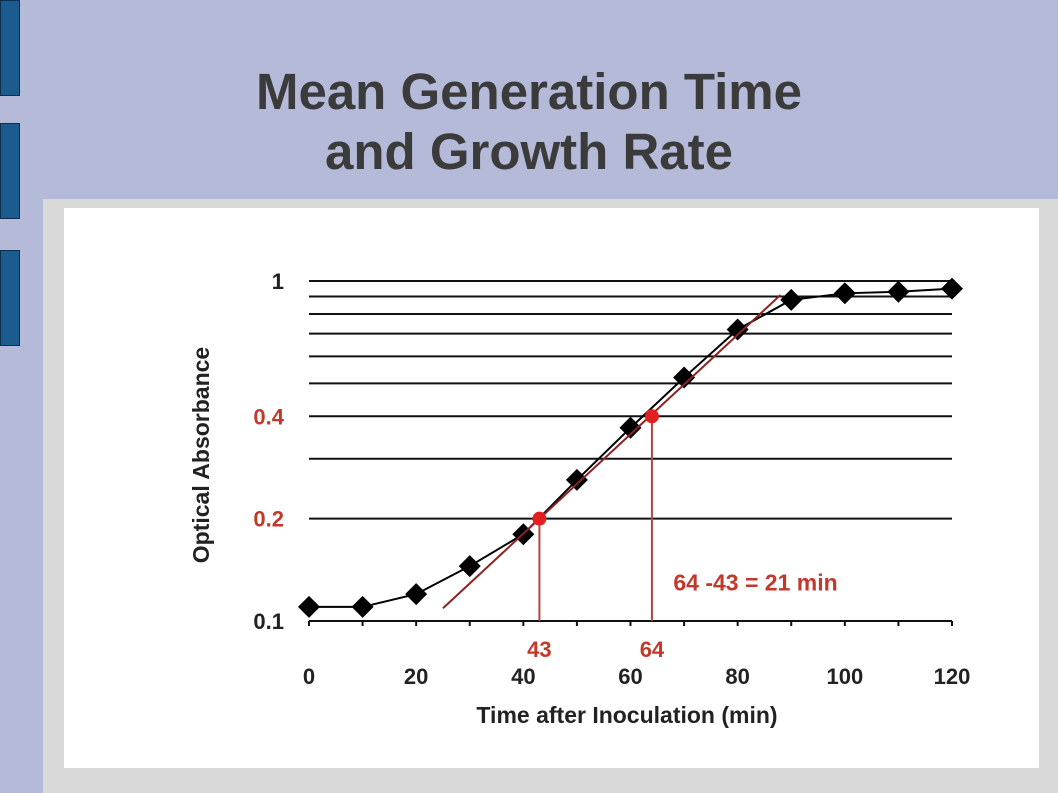 This screenshot has width=1058, height=793. What do you see at coordinates (652, 649) in the screenshot?
I see `highlight-x-label: 64` at bounding box center [652, 649].